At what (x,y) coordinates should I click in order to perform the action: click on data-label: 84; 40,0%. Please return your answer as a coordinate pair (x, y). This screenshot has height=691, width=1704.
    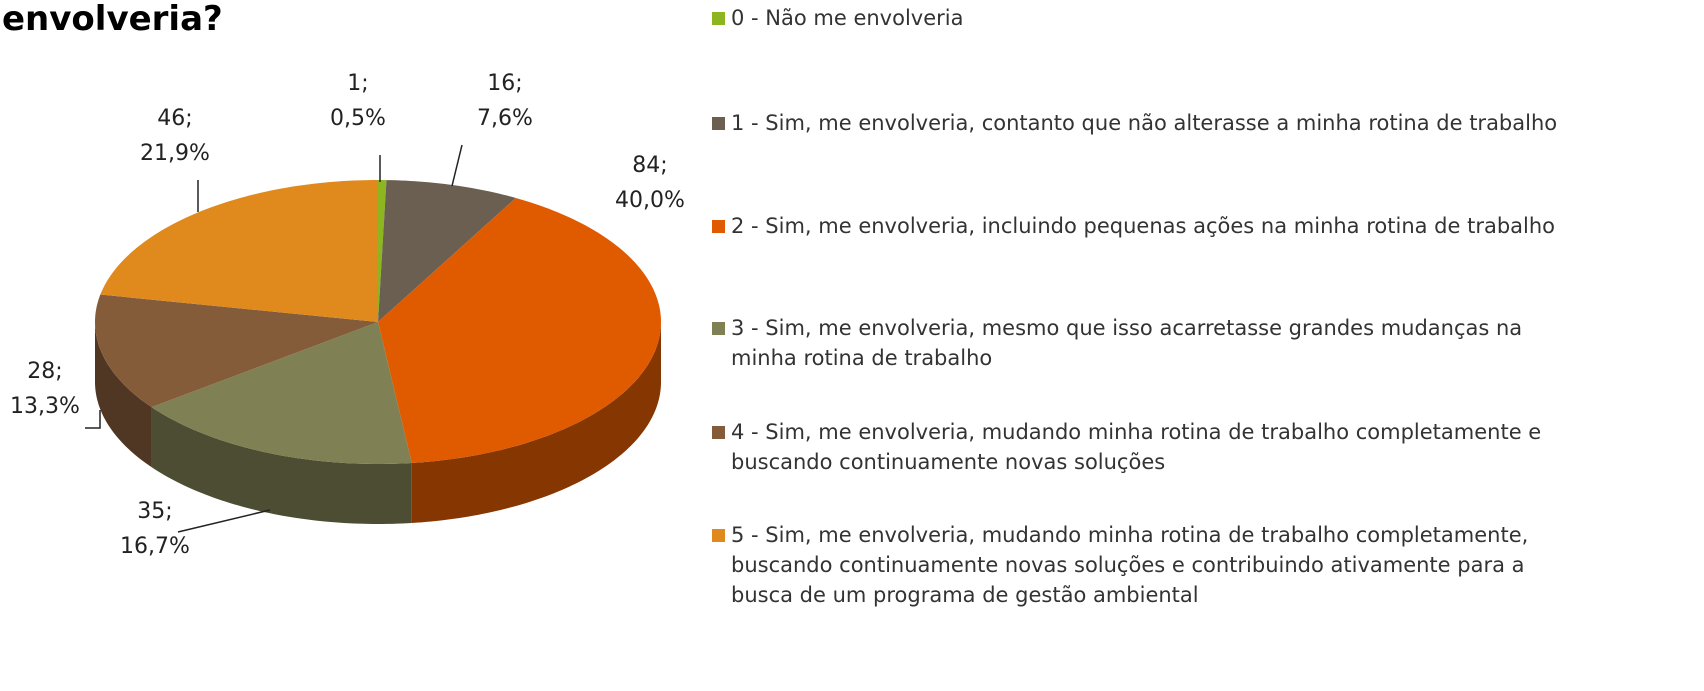
    Looking at the image, I should click on (650, 183).